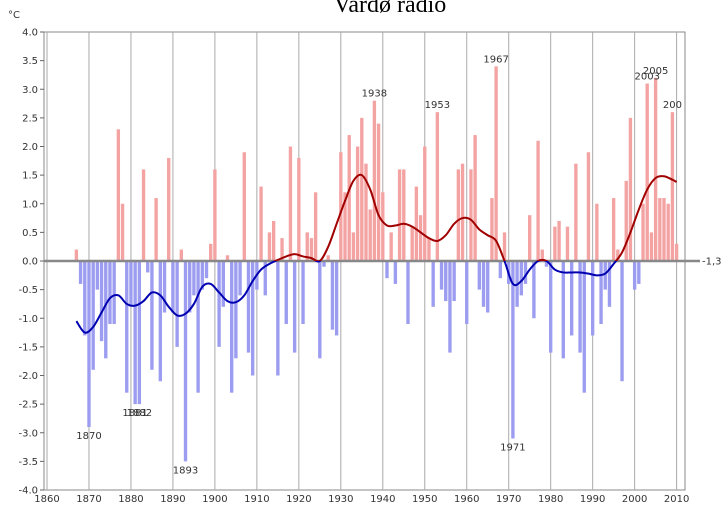 This screenshot has height=506, width=725. What do you see at coordinates (508, 499) in the screenshot?
I see `x-tick-label: 1970` at bounding box center [508, 499].